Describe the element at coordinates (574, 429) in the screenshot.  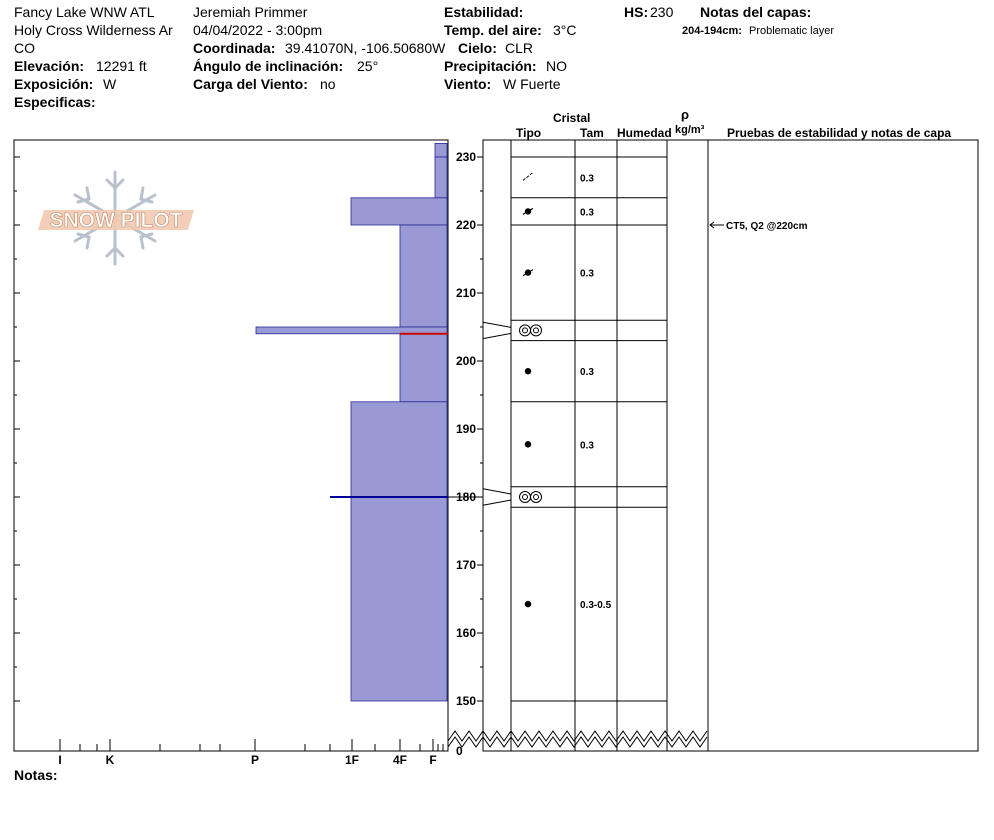
I see `layer-rows: 0.3 0.3 0.3 0.3 0.3 0.3-0.5` at that location.